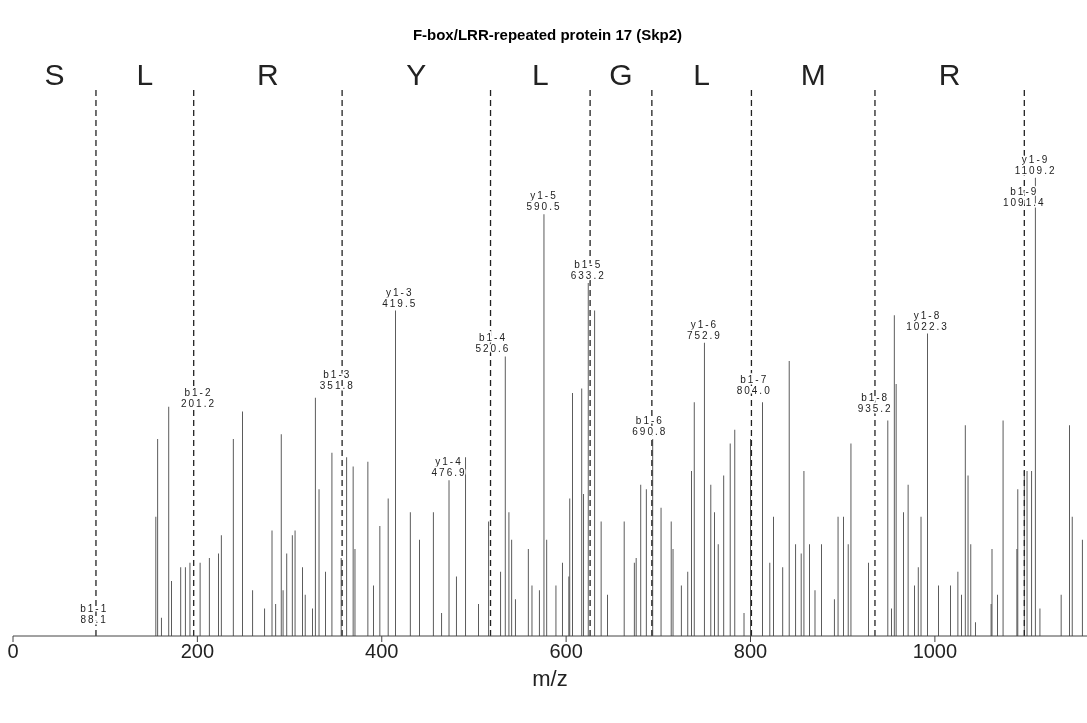 This screenshot has width=1087, height=723. What do you see at coordinates (588, 270) in the screenshot?
I see `annotation: b1-5 633.2` at bounding box center [588, 270].